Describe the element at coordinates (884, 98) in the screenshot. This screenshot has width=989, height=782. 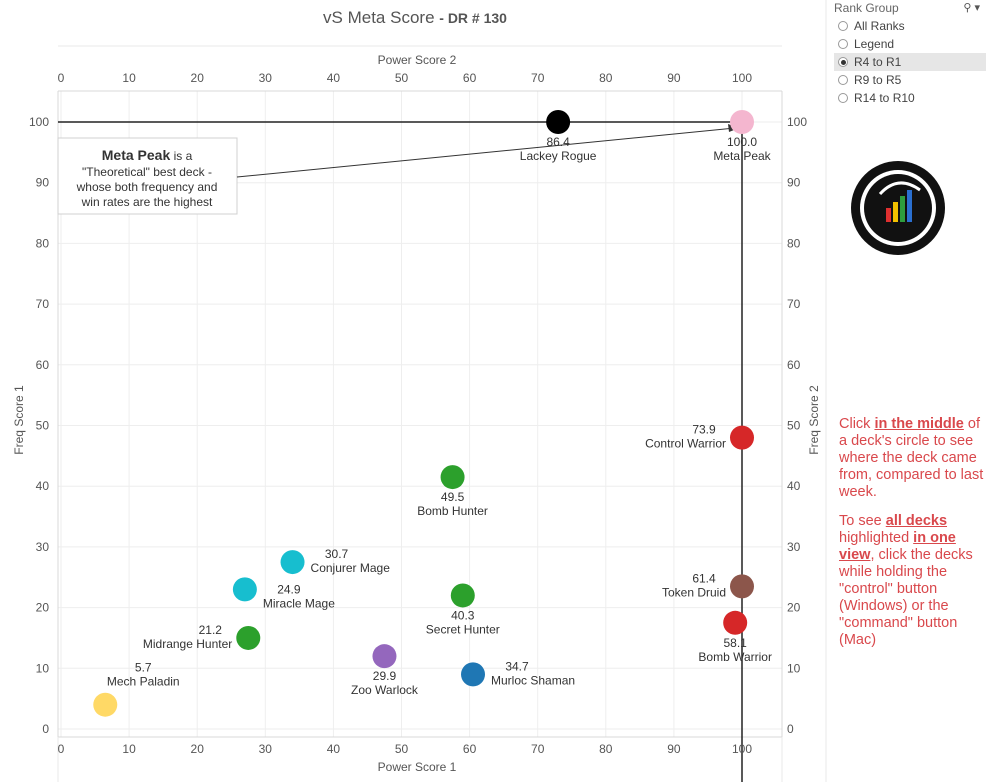
I see `rank-option-label: R14 to R10` at that location.